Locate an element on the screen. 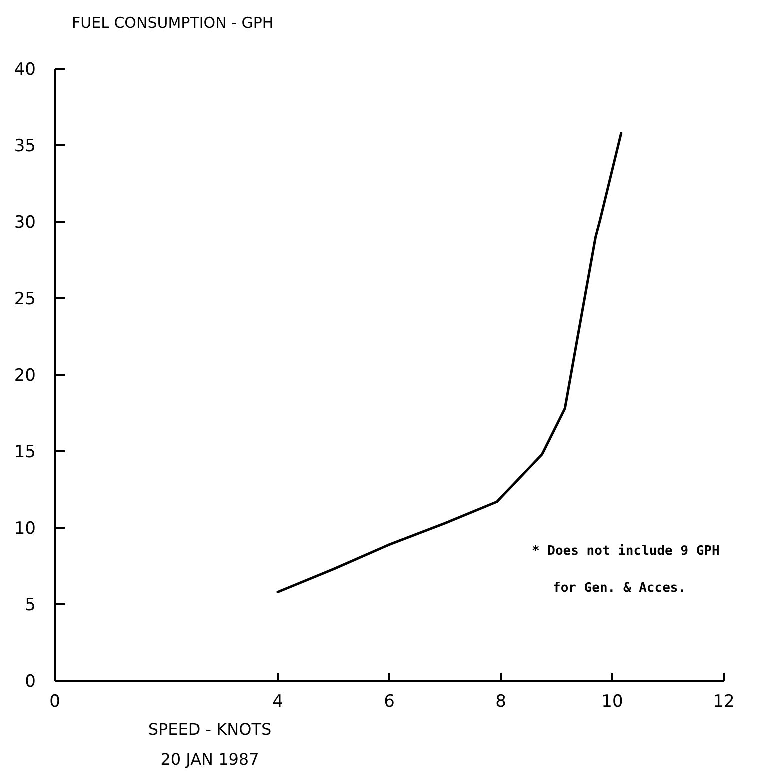 Image resolution: width=780 pixels, height=781 pixels. y-tick-label: 35 is located at coordinates (25, 146).